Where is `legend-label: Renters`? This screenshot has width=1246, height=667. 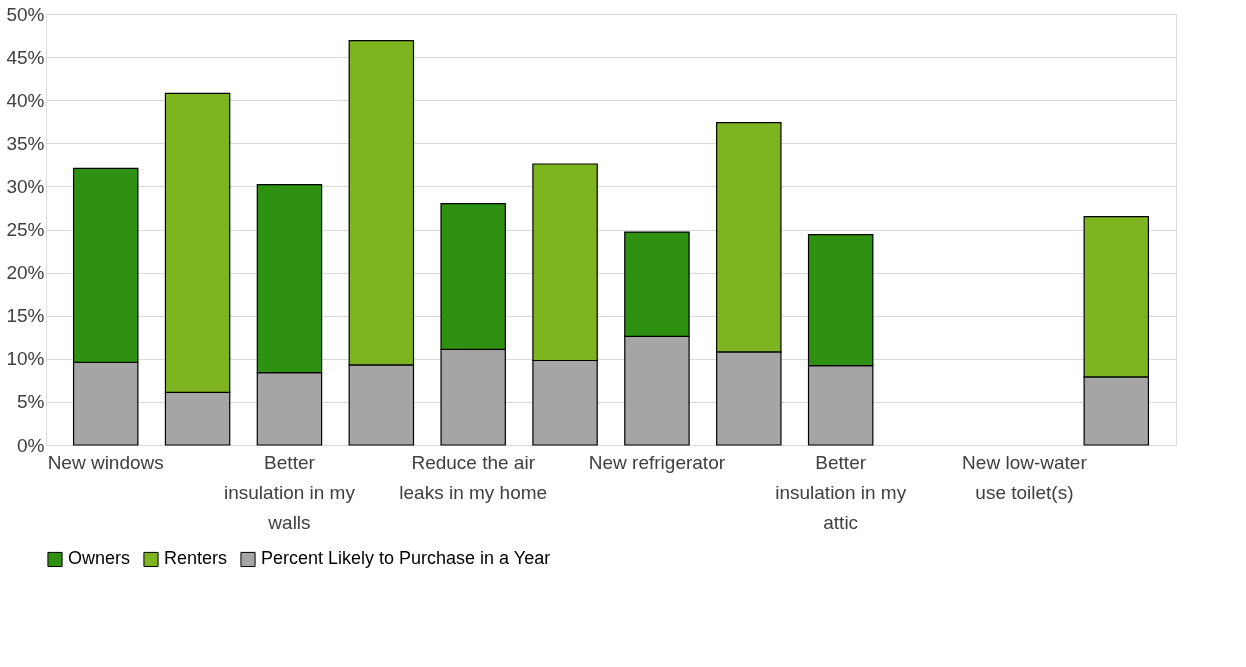 legend-label: Renters is located at coordinates (196, 558).